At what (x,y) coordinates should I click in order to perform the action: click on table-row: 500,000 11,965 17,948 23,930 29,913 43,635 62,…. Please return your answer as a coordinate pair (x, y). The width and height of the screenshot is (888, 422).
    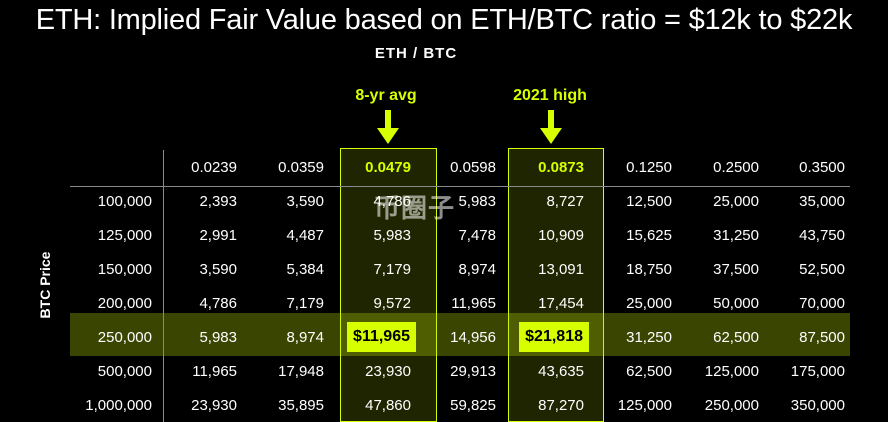
    Looking at the image, I should click on (460, 371).